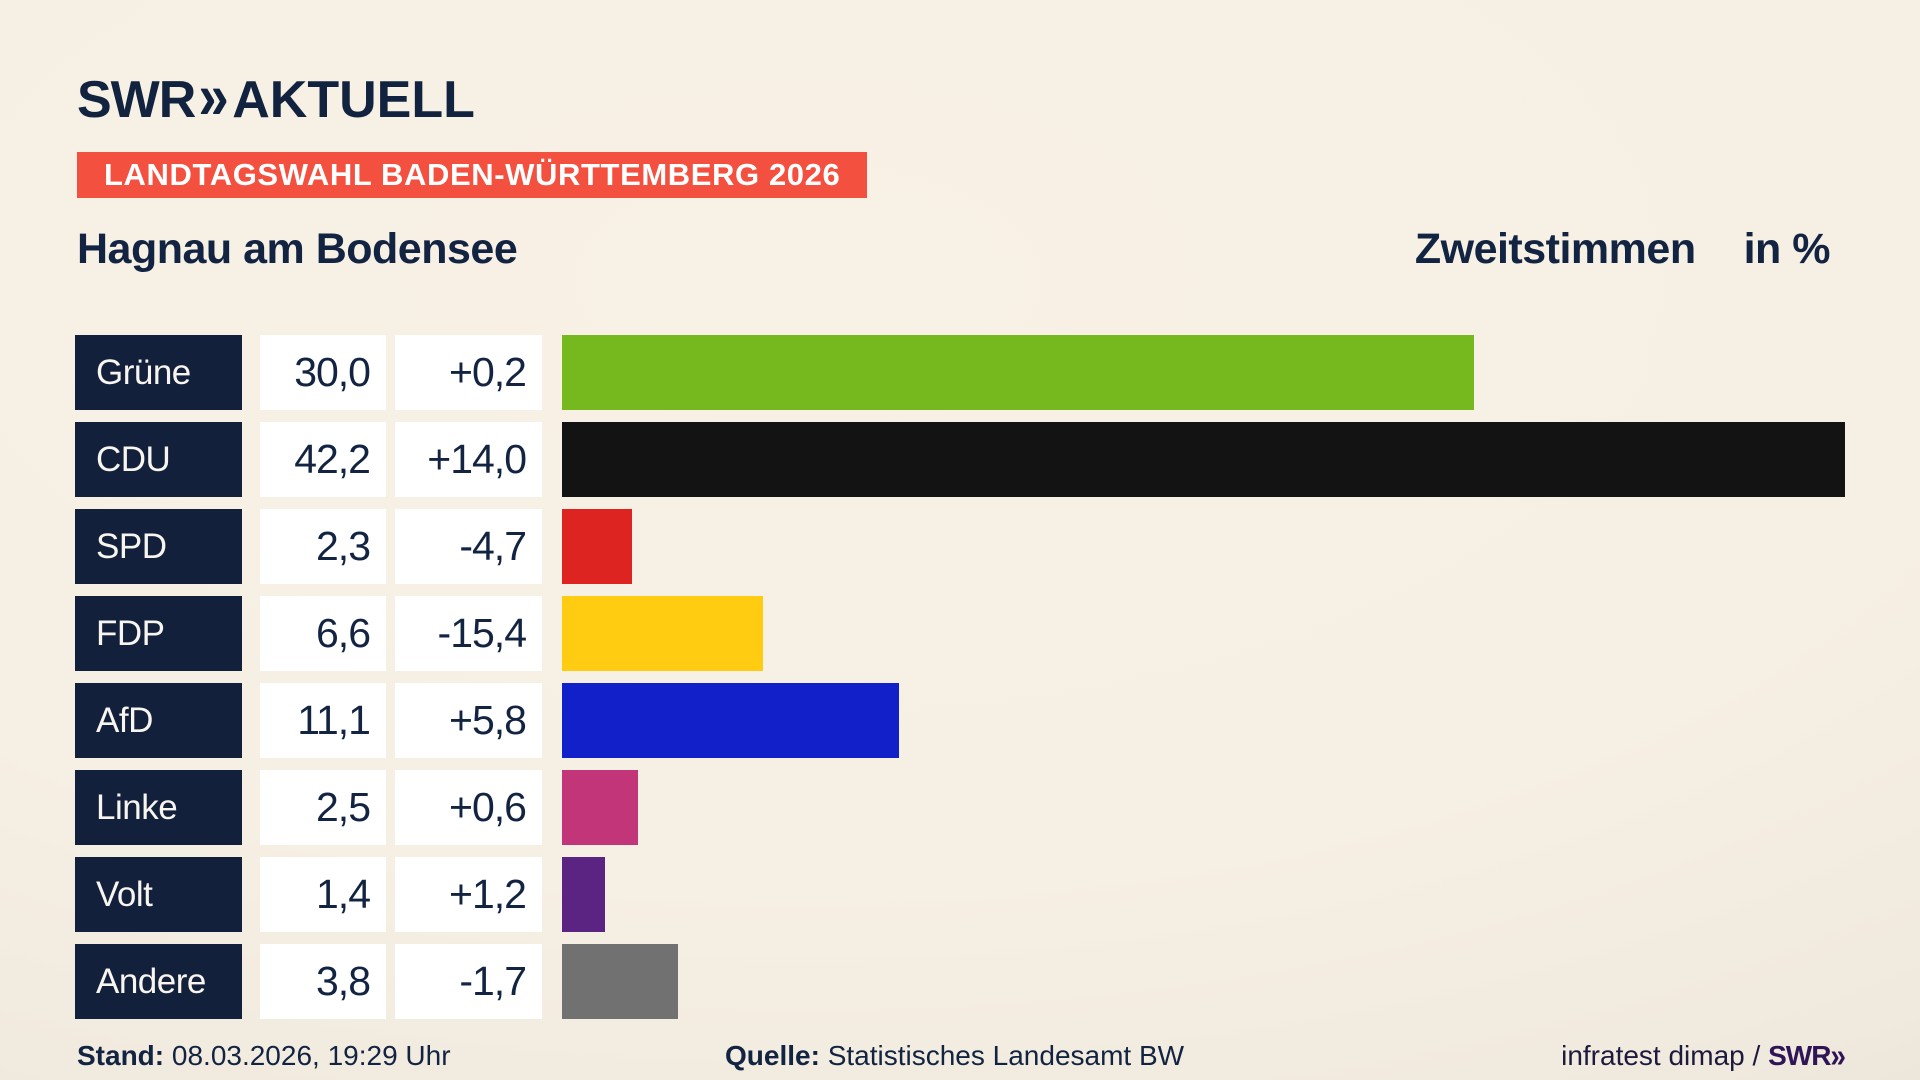  I want to click on banner-label: LANDTAGSWAHL BADEN-WÜRTTEMBERG 2026, so click(472, 174).